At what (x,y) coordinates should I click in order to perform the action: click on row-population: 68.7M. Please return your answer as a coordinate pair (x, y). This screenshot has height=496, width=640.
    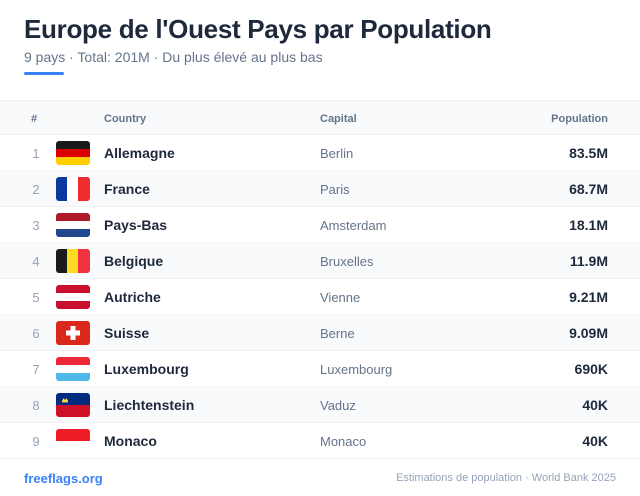
    Looking at the image, I should click on (588, 189).